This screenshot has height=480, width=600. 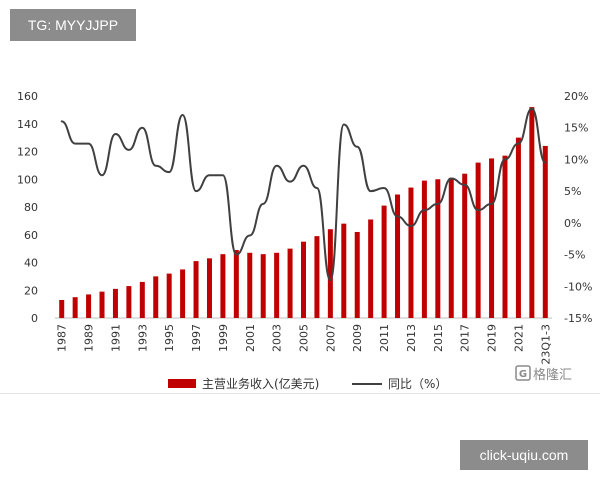 I want to click on divider, so click(x=300, y=393).